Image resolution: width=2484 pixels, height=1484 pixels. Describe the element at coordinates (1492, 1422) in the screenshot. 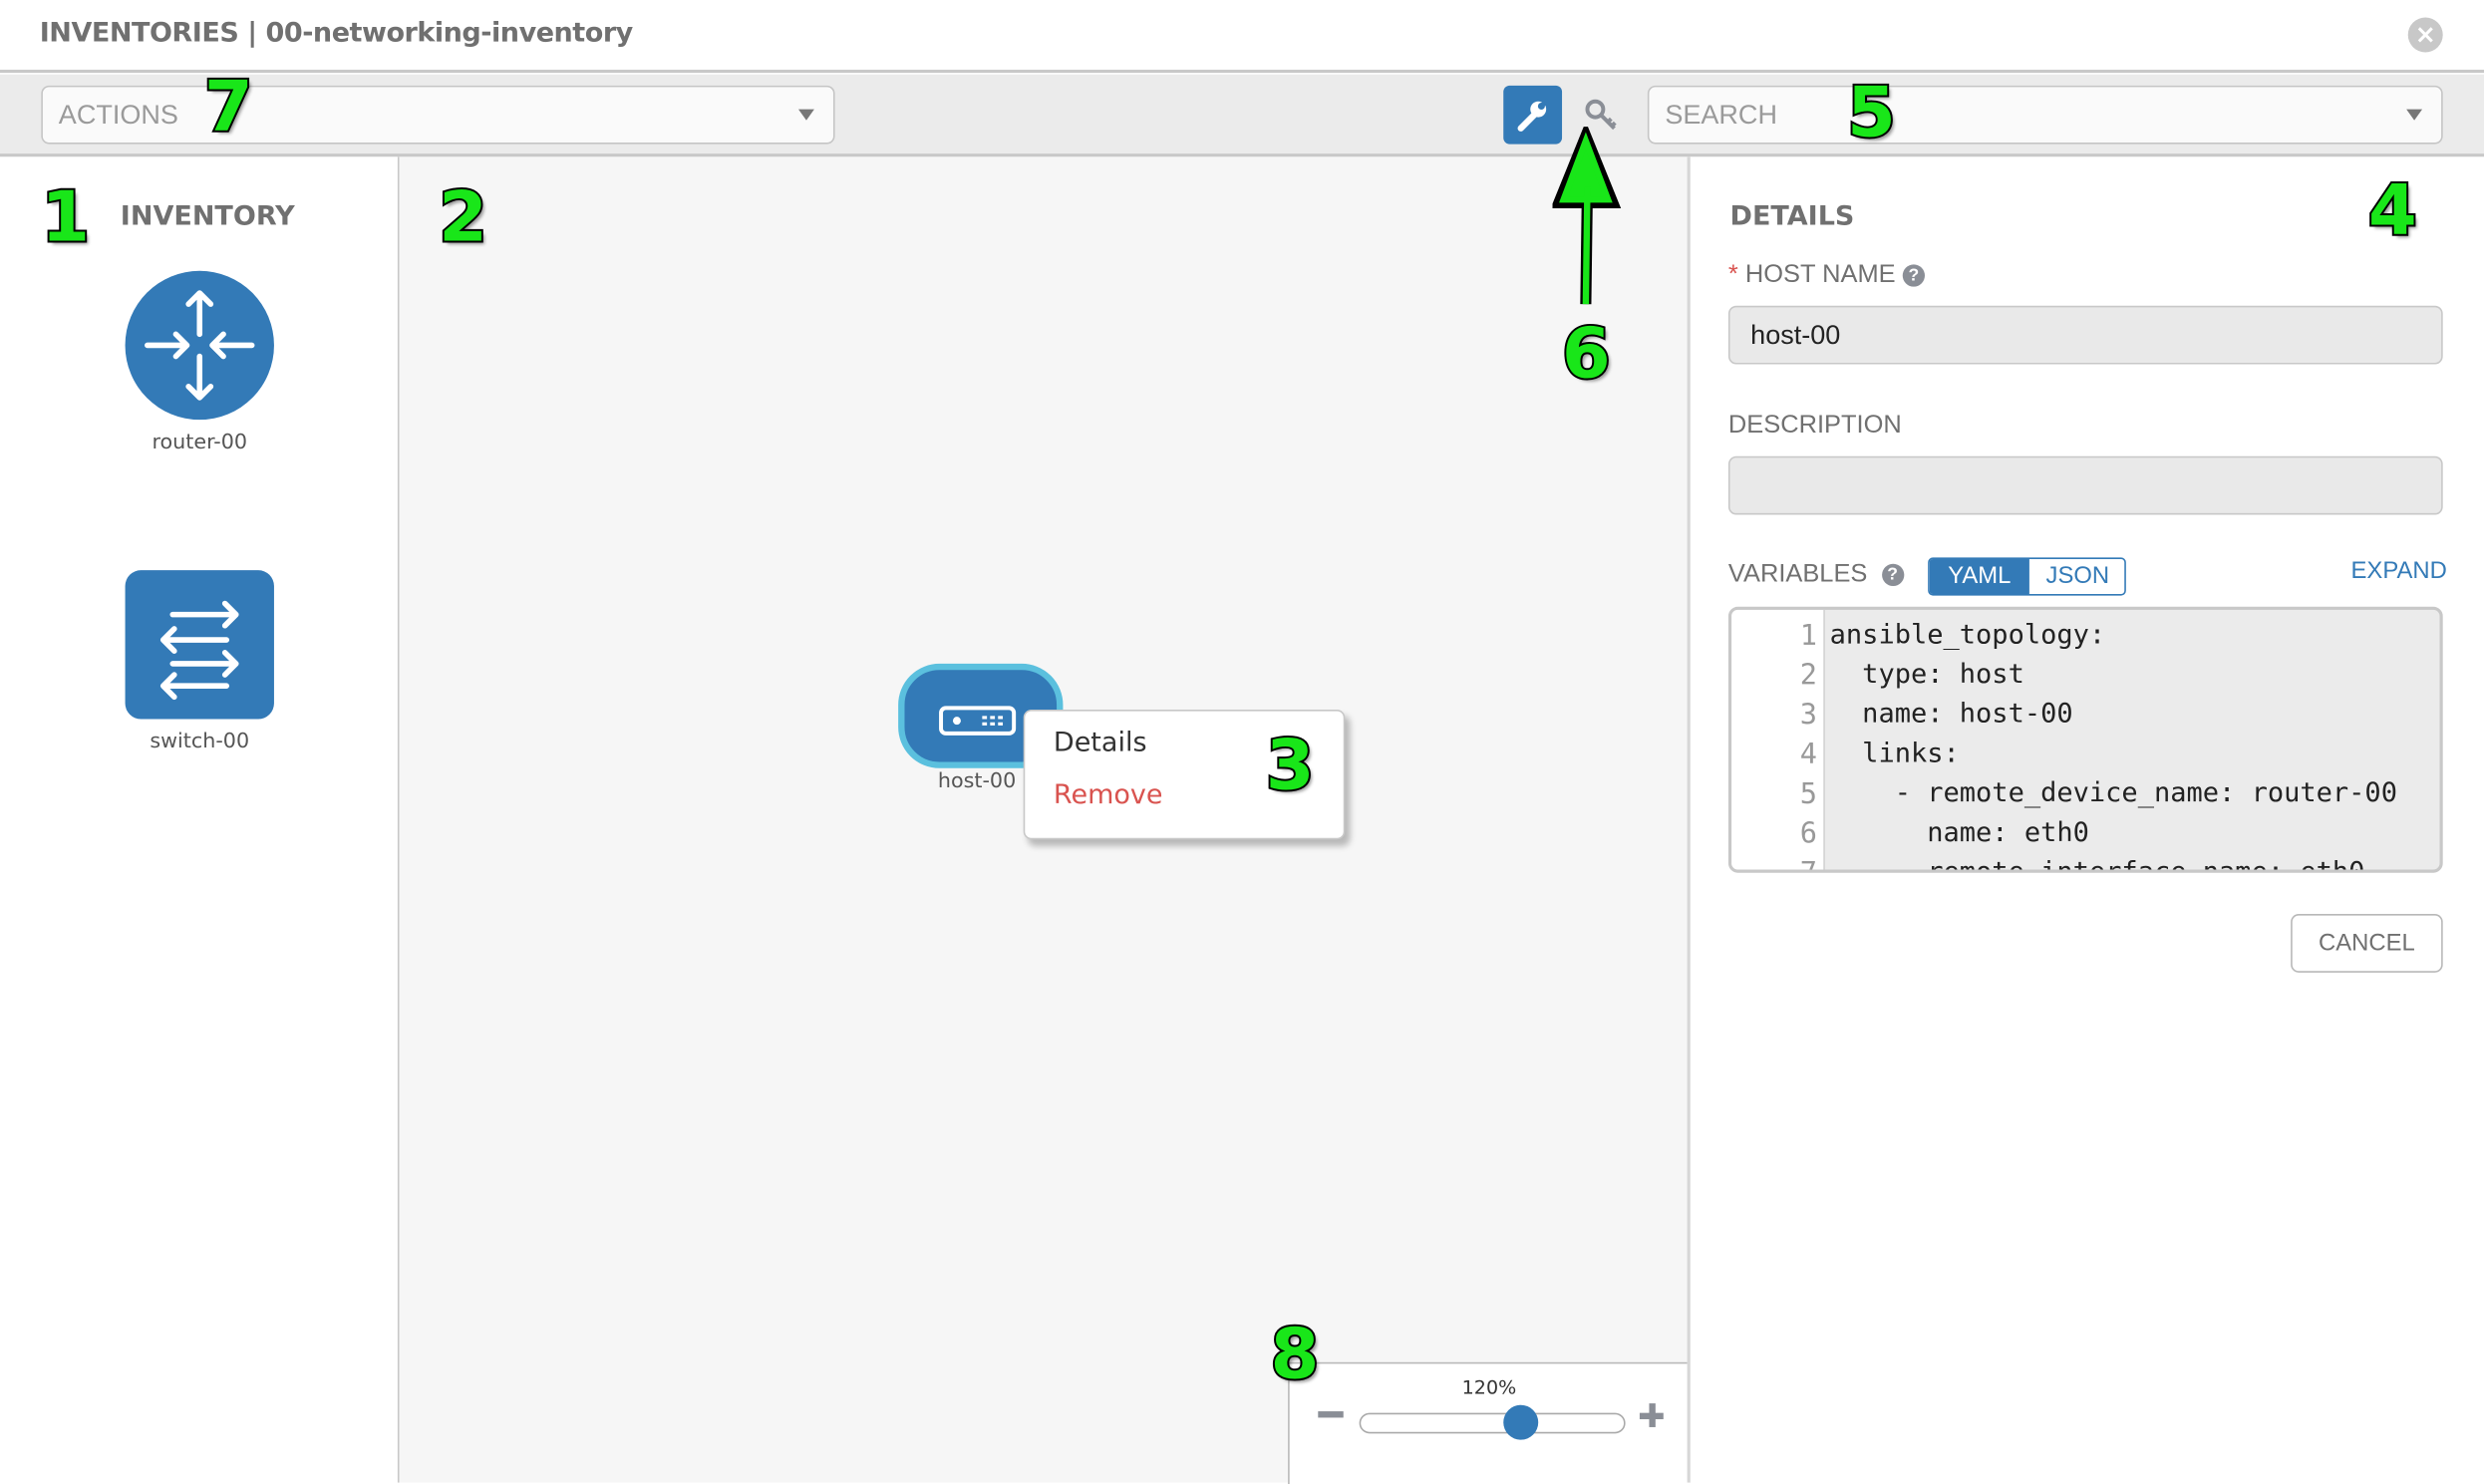

I see `zoom-slider` at that location.